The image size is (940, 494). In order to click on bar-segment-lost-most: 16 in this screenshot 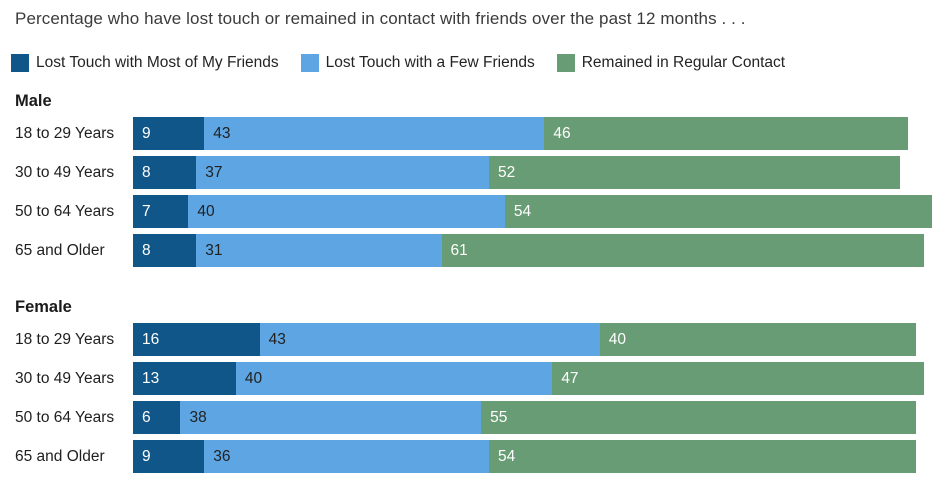, I will do `click(196, 339)`.